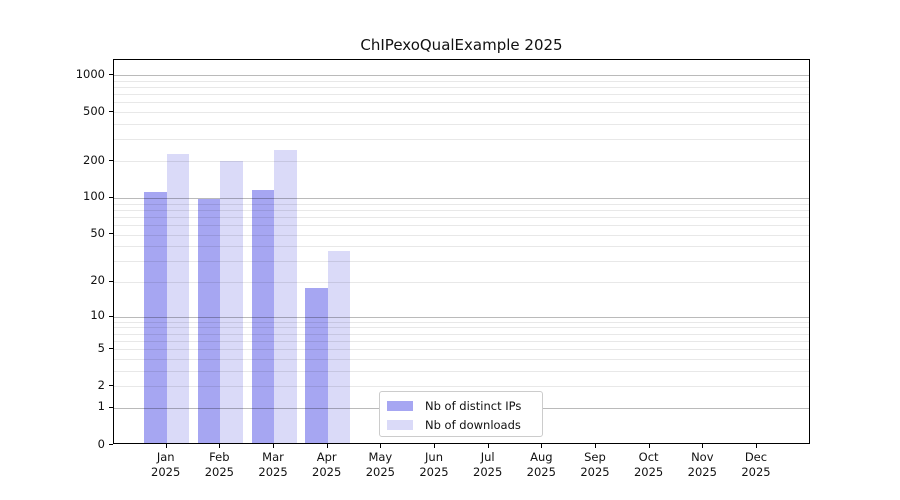 This screenshot has height=500, width=900. Describe the element at coordinates (94, 110) in the screenshot. I see `y-tick-label-500: 500` at that location.